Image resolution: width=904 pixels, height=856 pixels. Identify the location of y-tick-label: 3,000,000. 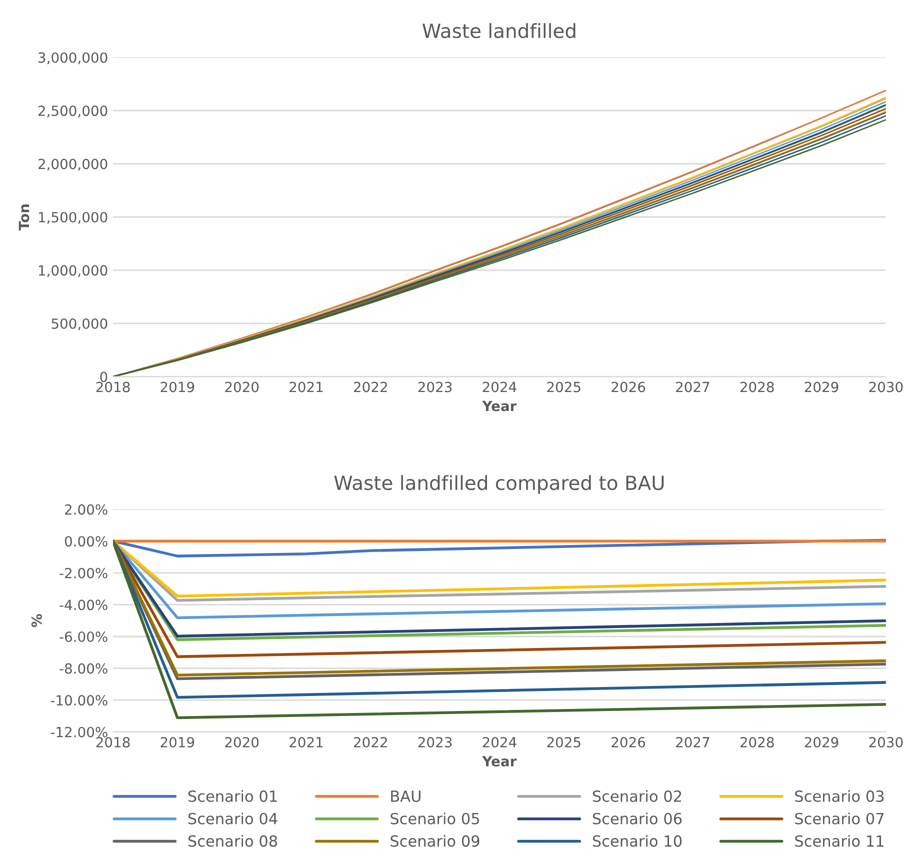
(73, 58).